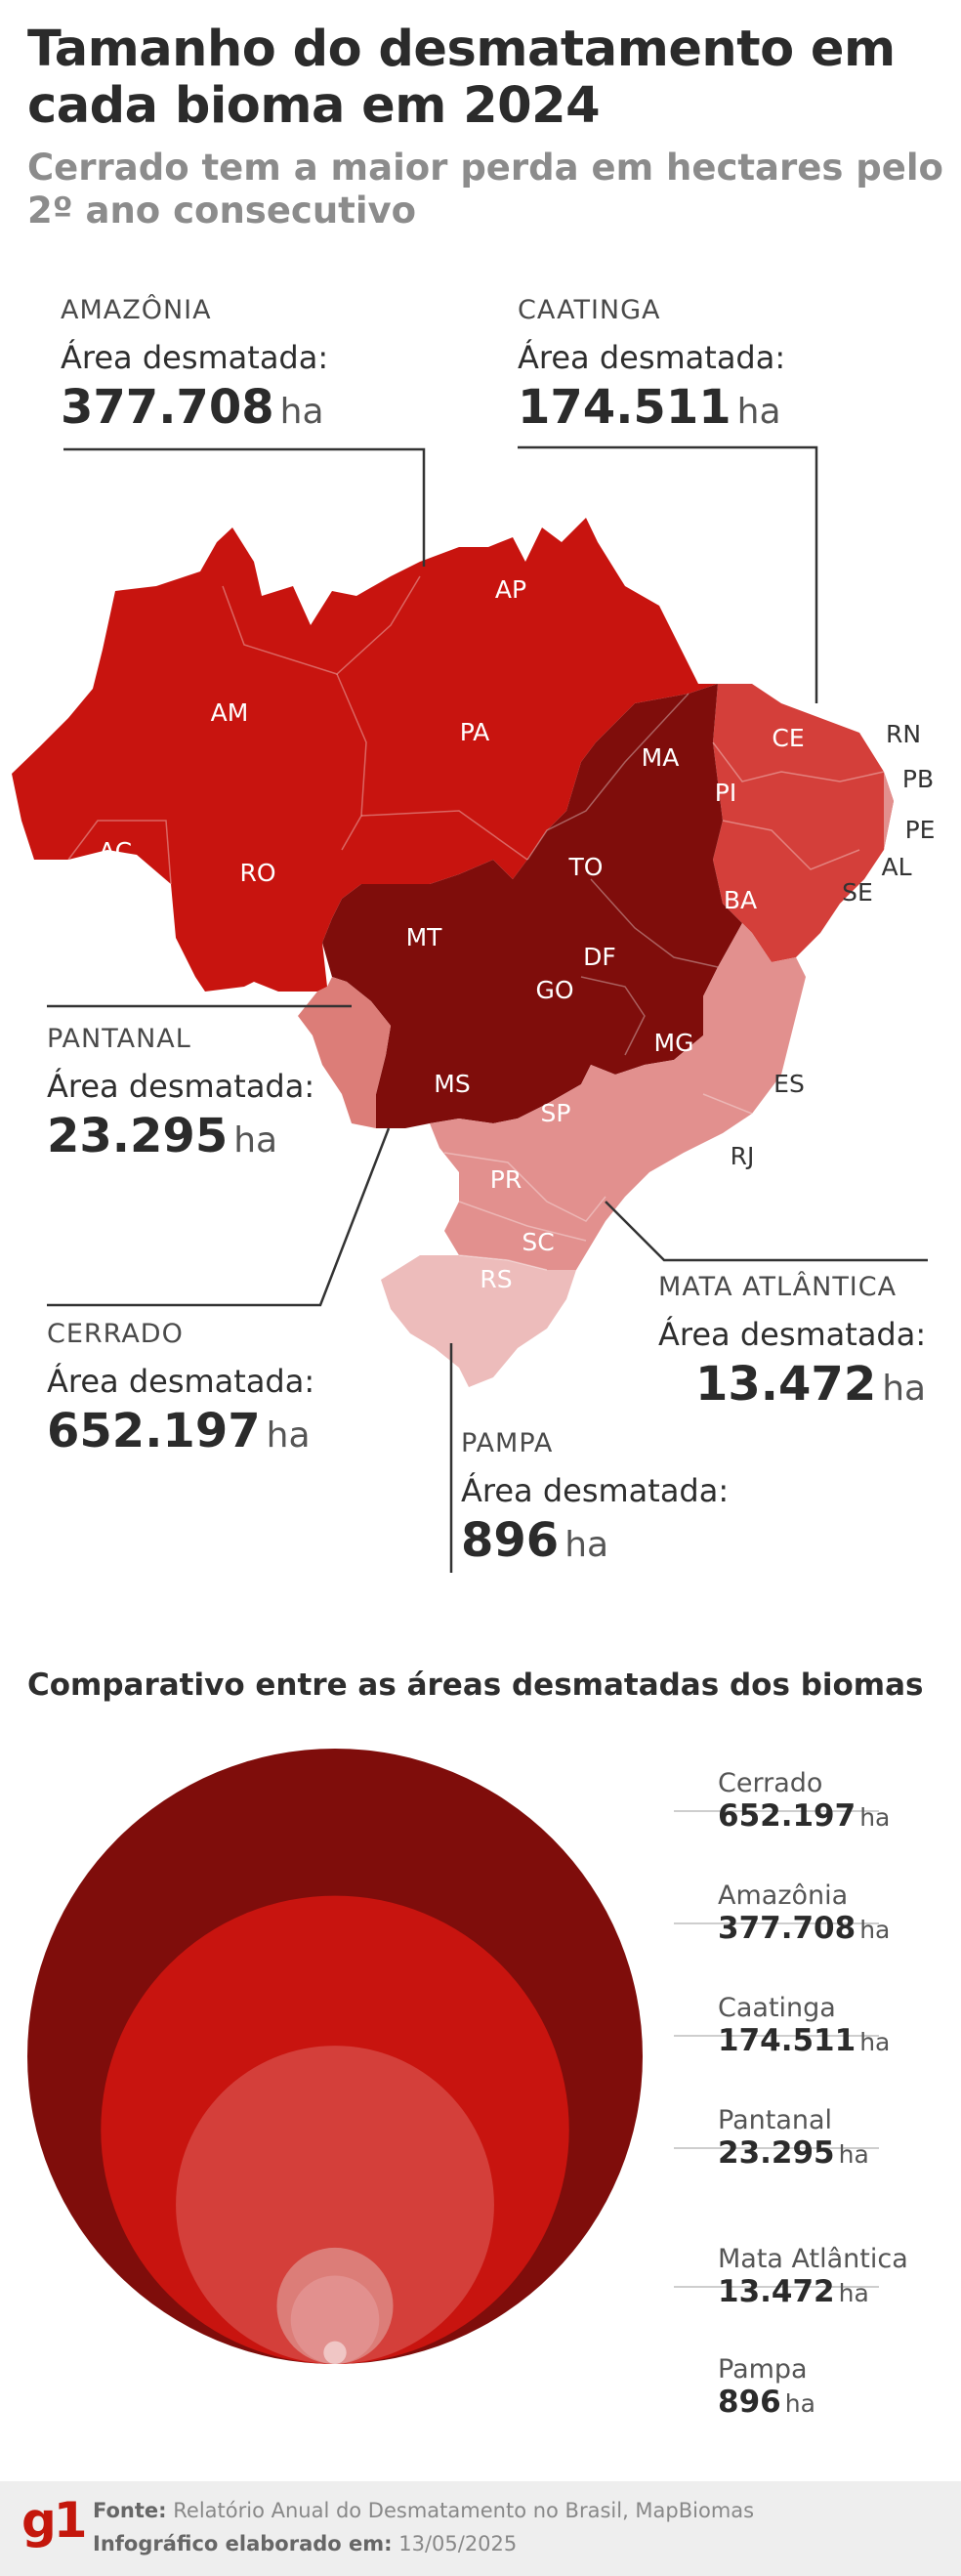  Describe the element at coordinates (168, 407) in the screenshot. I see `value-number: 377.708` at that location.